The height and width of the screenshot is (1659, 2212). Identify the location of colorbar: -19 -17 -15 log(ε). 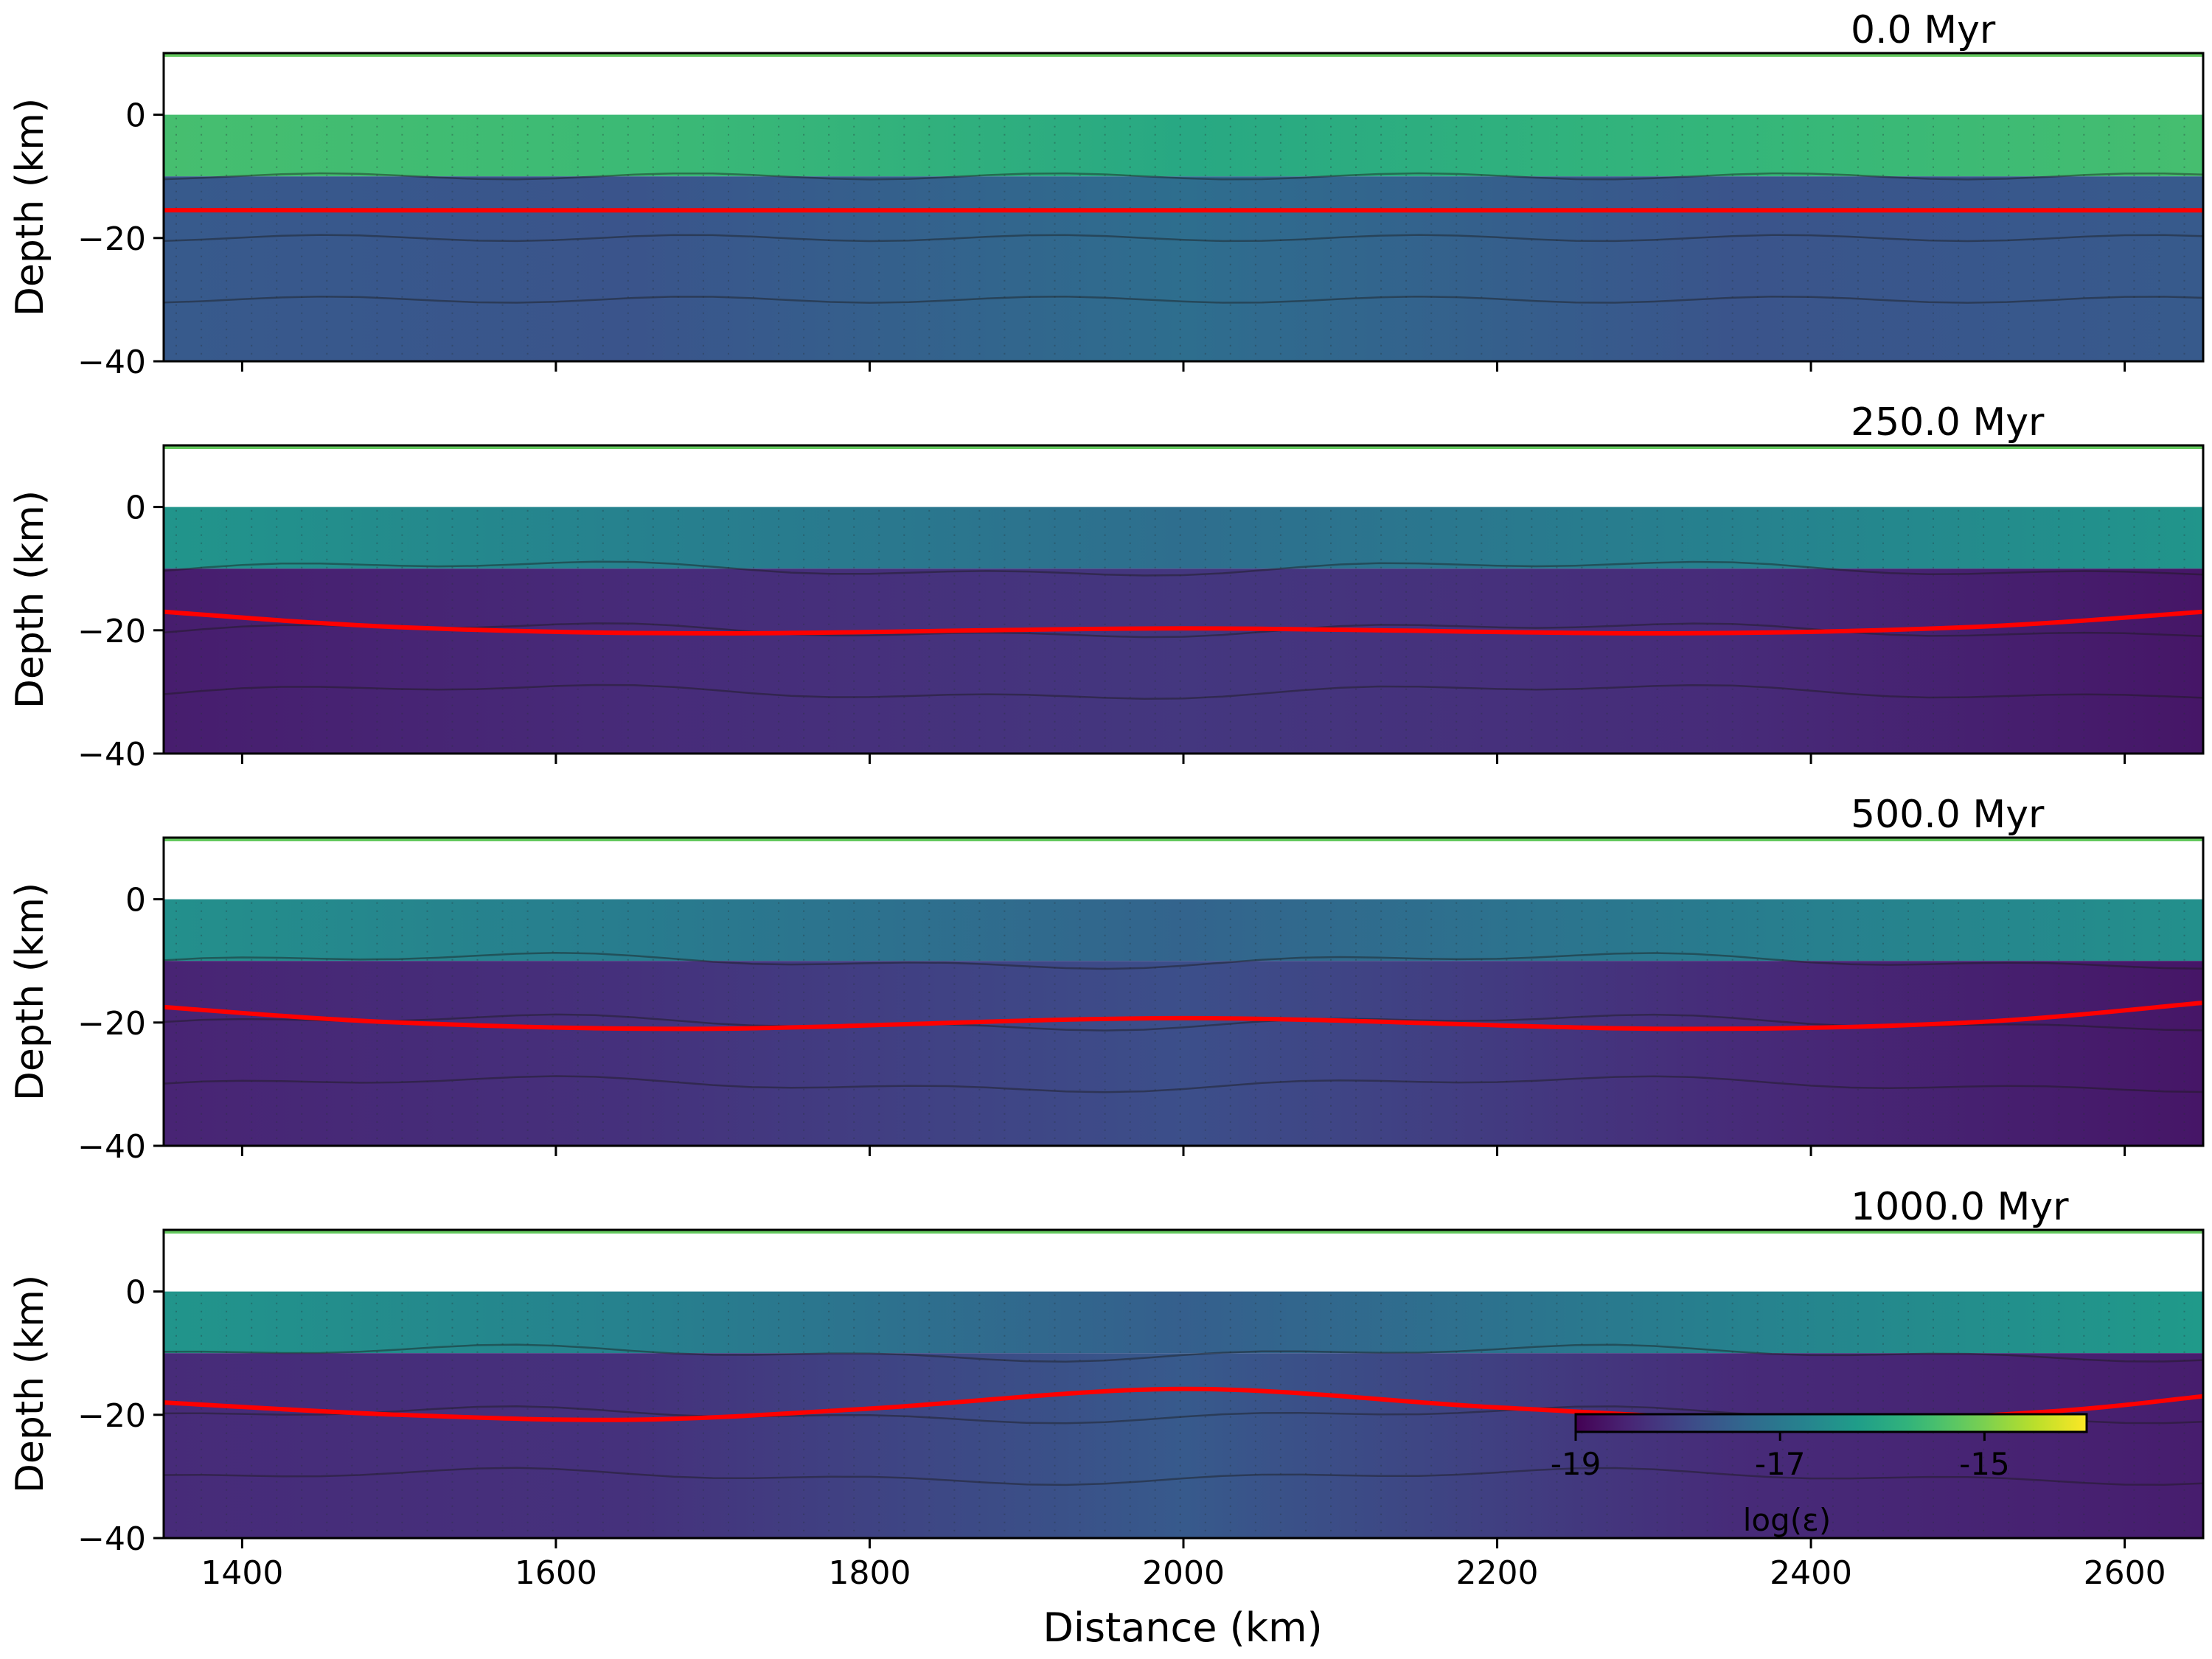
(1819, 1475).